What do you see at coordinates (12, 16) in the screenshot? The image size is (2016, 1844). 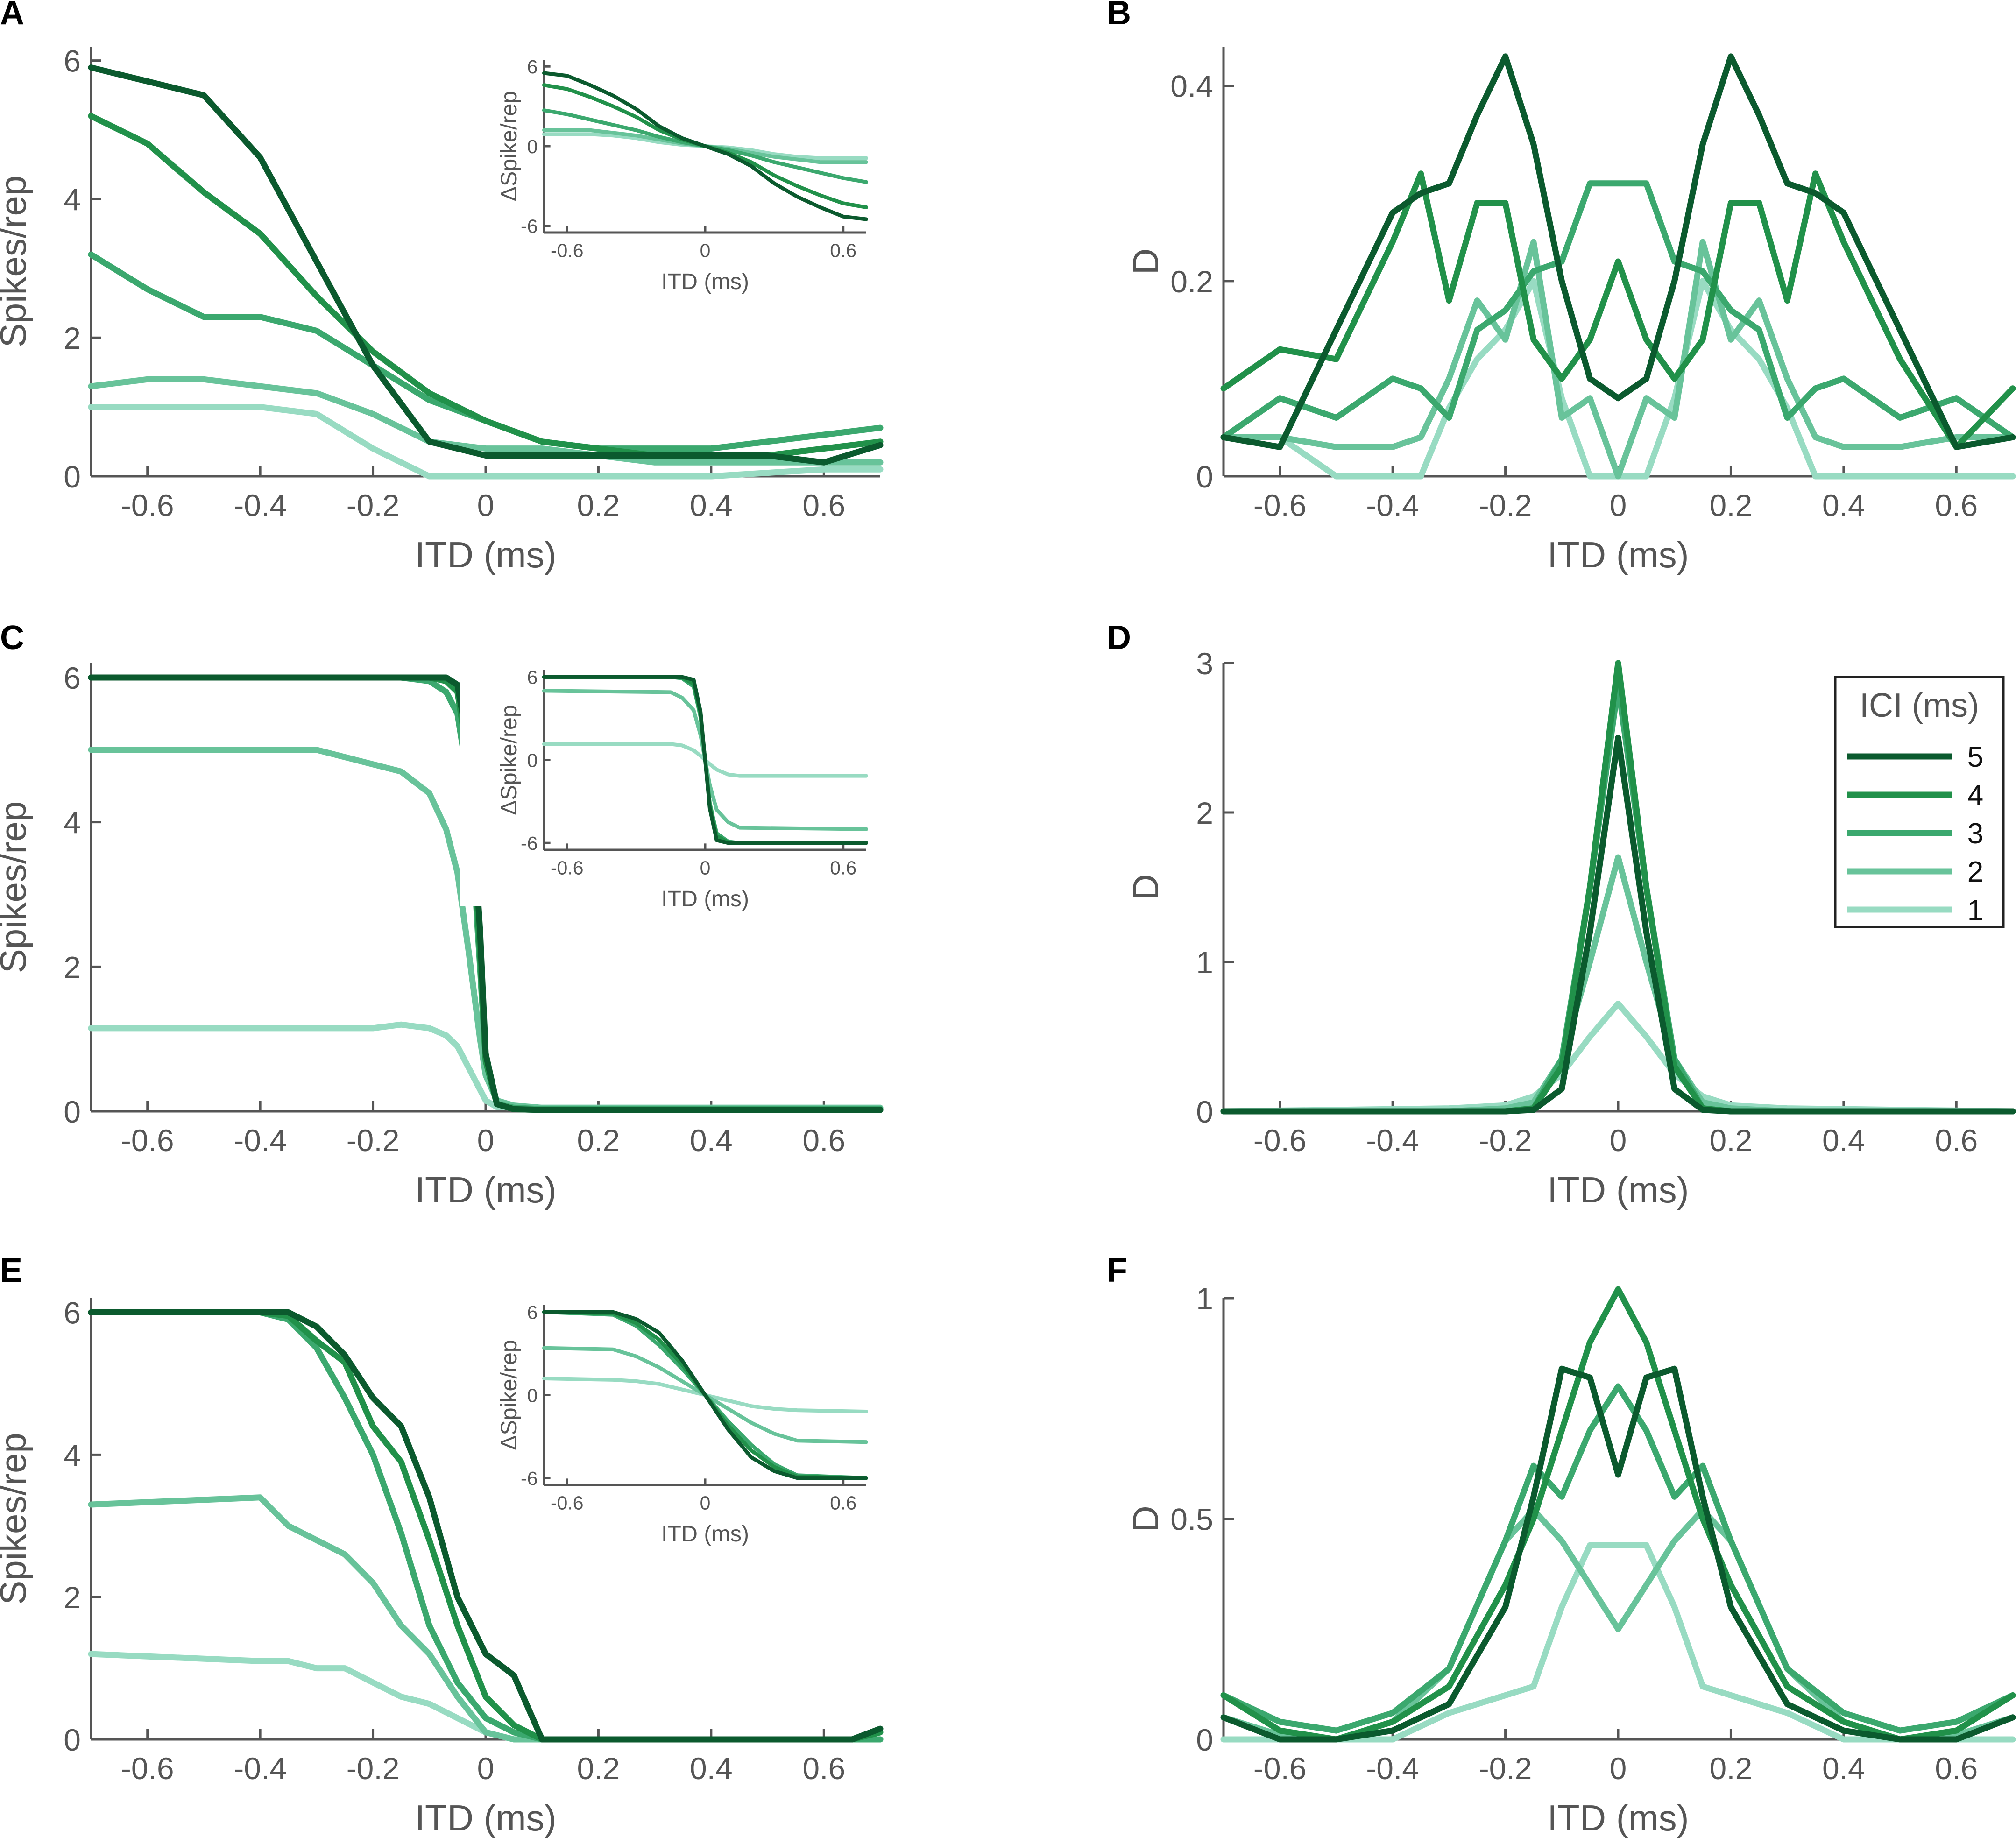 I see `panel-letter: A` at bounding box center [12, 16].